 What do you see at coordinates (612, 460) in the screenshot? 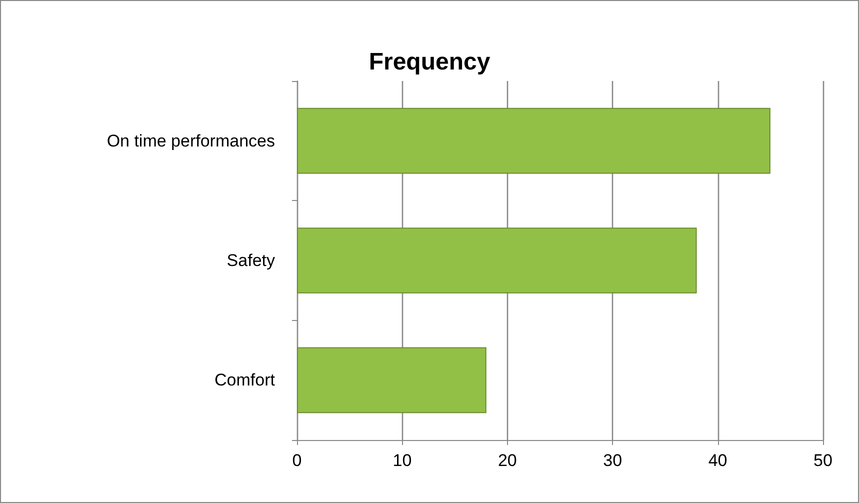
I see `x-tick-label: 30` at bounding box center [612, 460].